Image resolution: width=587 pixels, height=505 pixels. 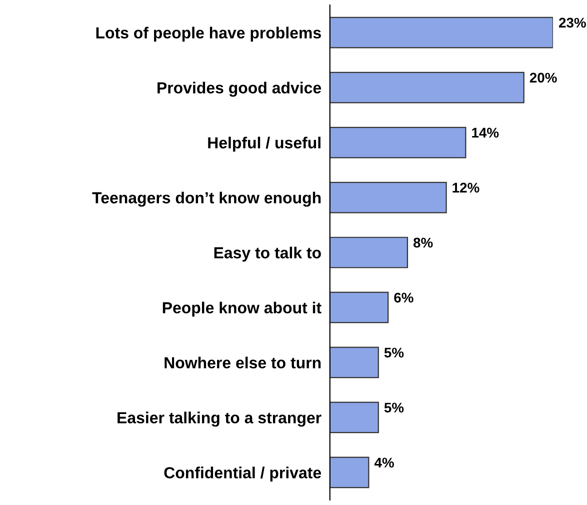 I want to click on y-tick-label: People know about it, so click(x=242, y=309).